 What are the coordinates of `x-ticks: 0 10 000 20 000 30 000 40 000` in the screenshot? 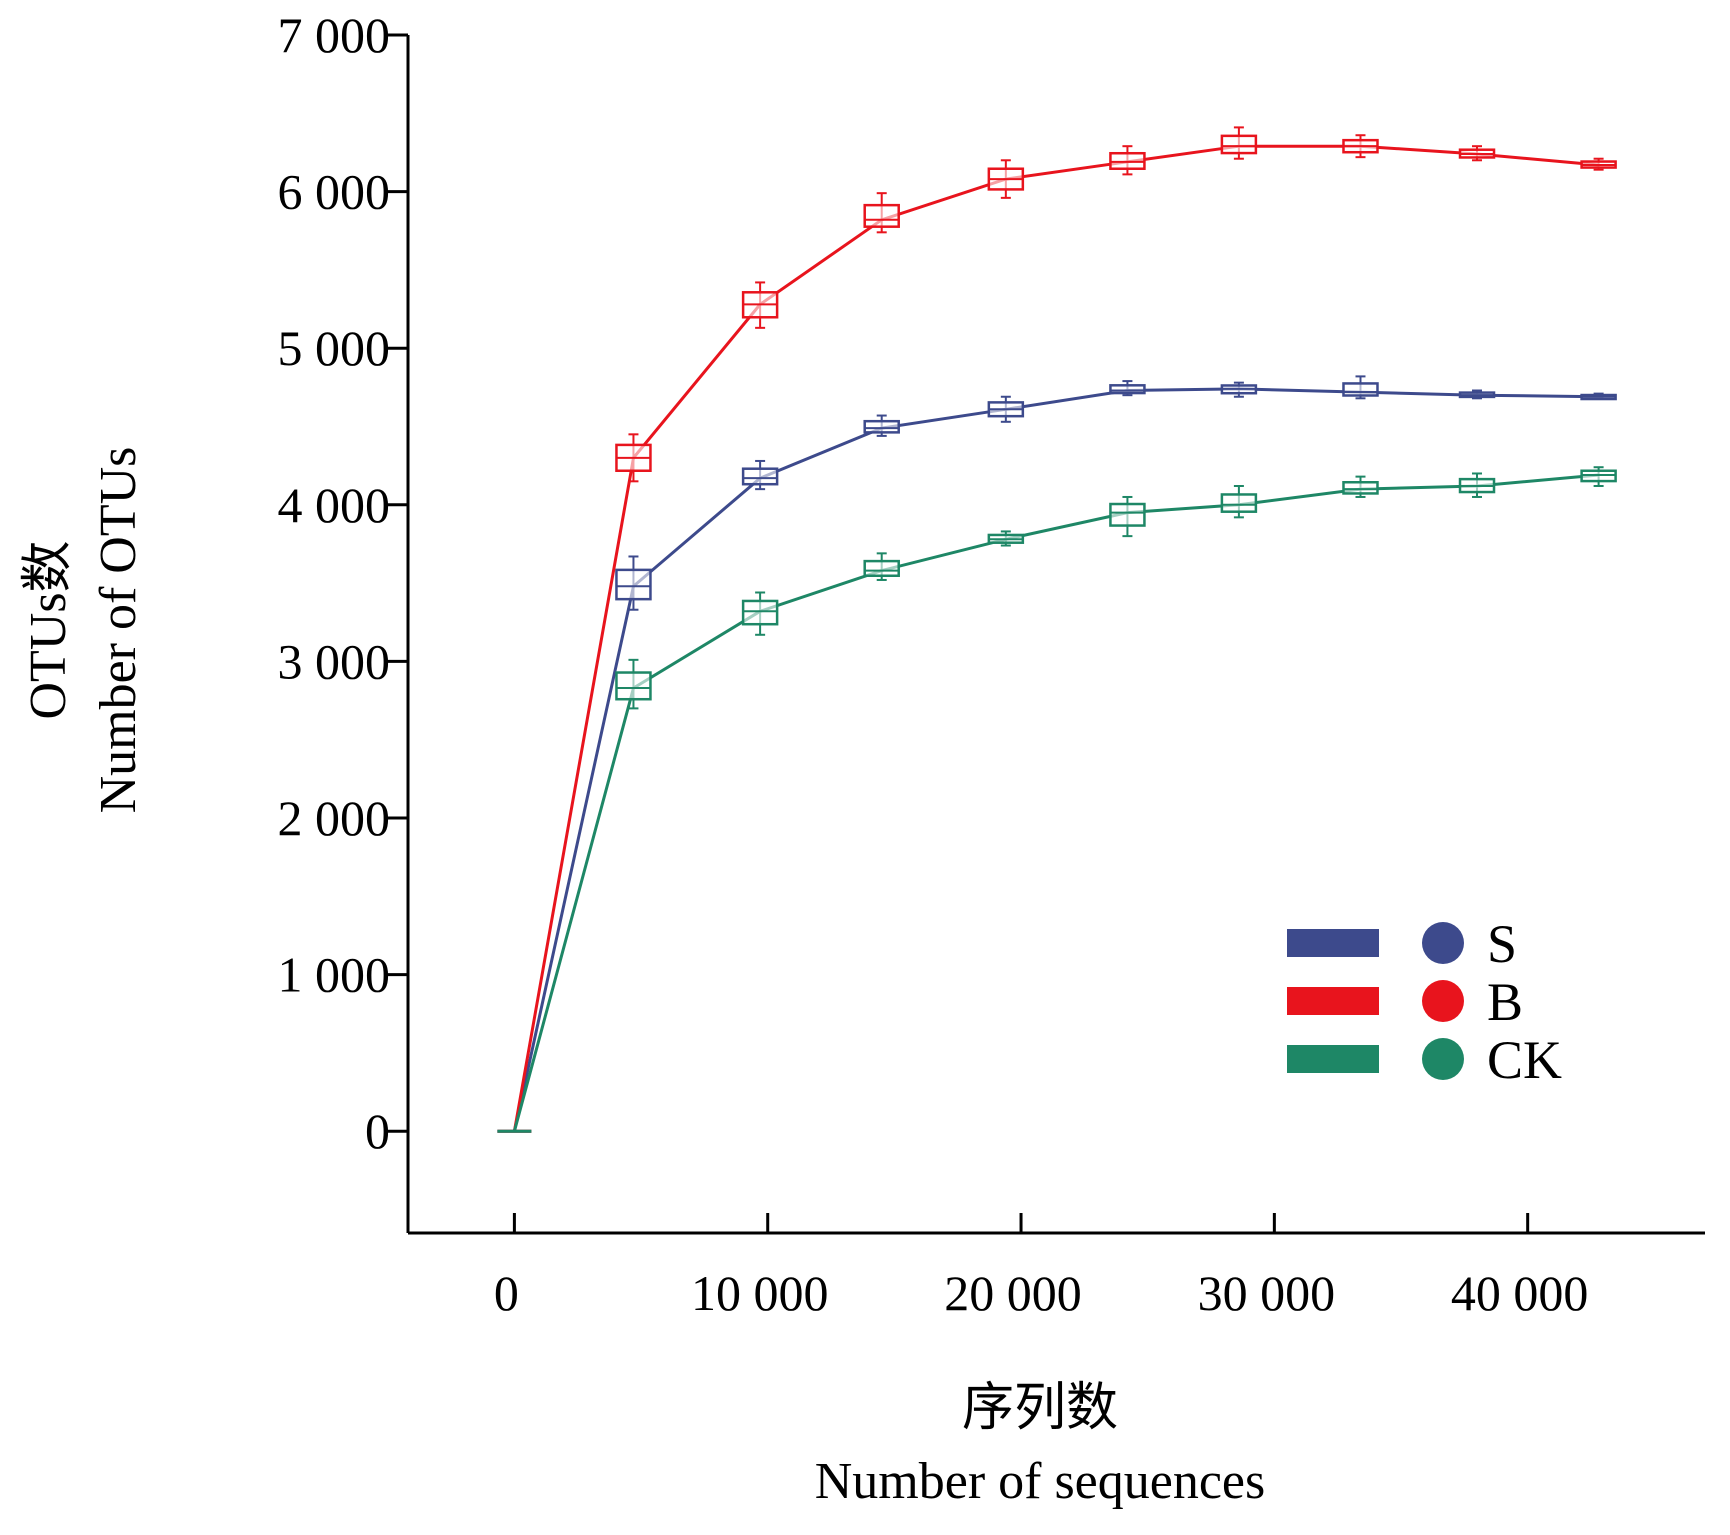 It's located at (1041, 1267).